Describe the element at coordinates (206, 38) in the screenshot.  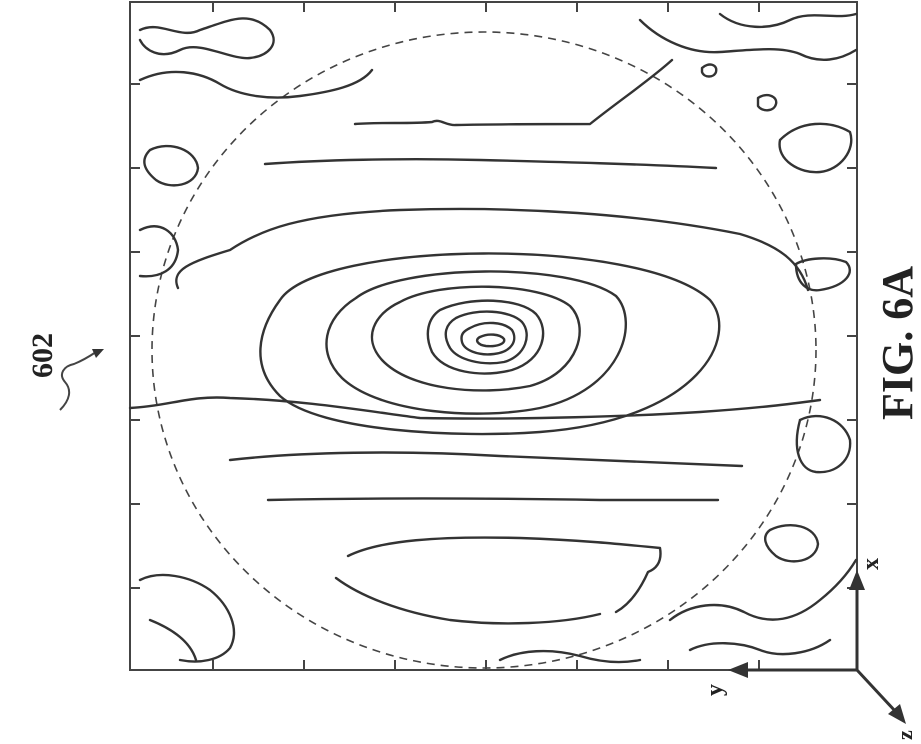
I see `edge-top-left` at that location.